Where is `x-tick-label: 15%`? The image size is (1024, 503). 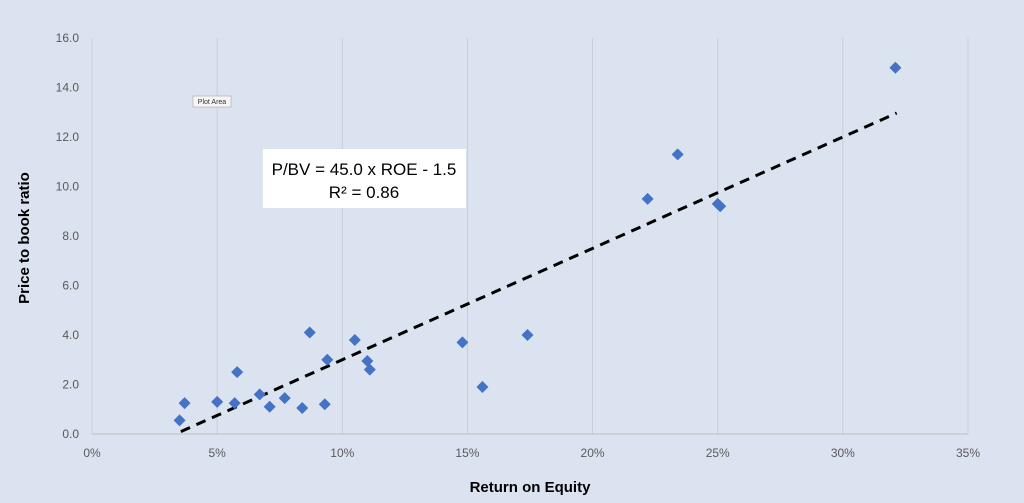
x-tick-label: 15% is located at coordinates (467, 453).